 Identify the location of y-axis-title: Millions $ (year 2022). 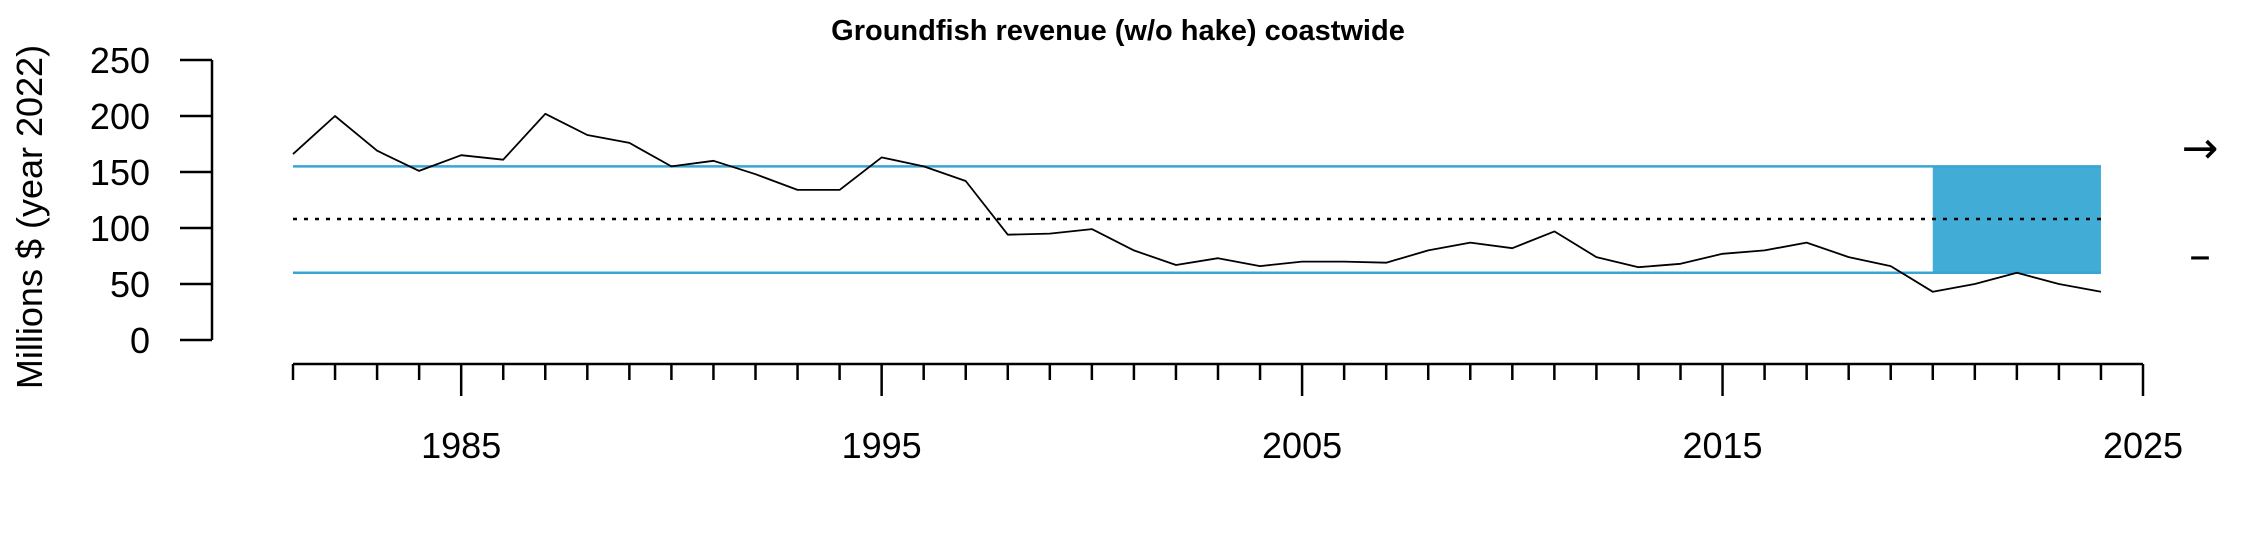
(29, 217).